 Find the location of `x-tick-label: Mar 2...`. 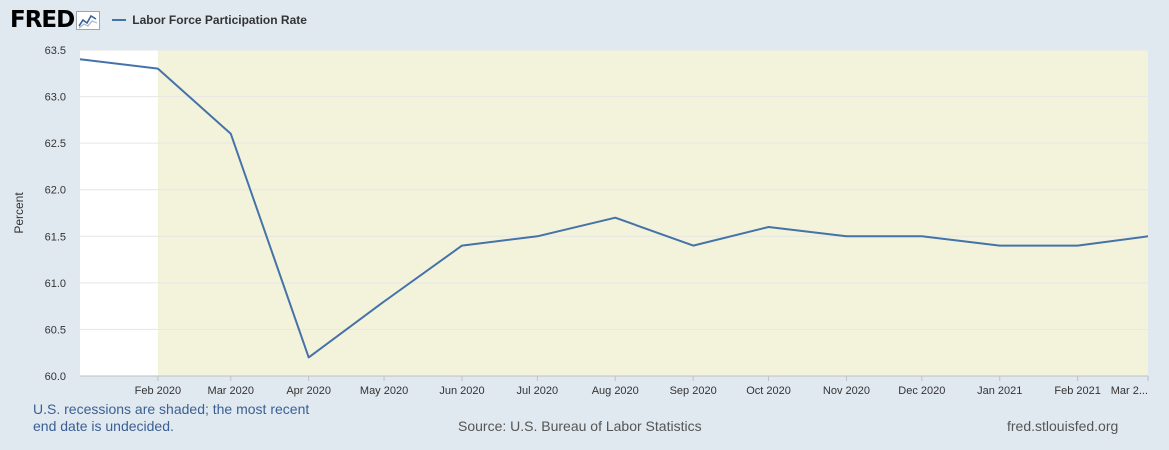

x-tick-label: Mar 2... is located at coordinates (1129, 391).